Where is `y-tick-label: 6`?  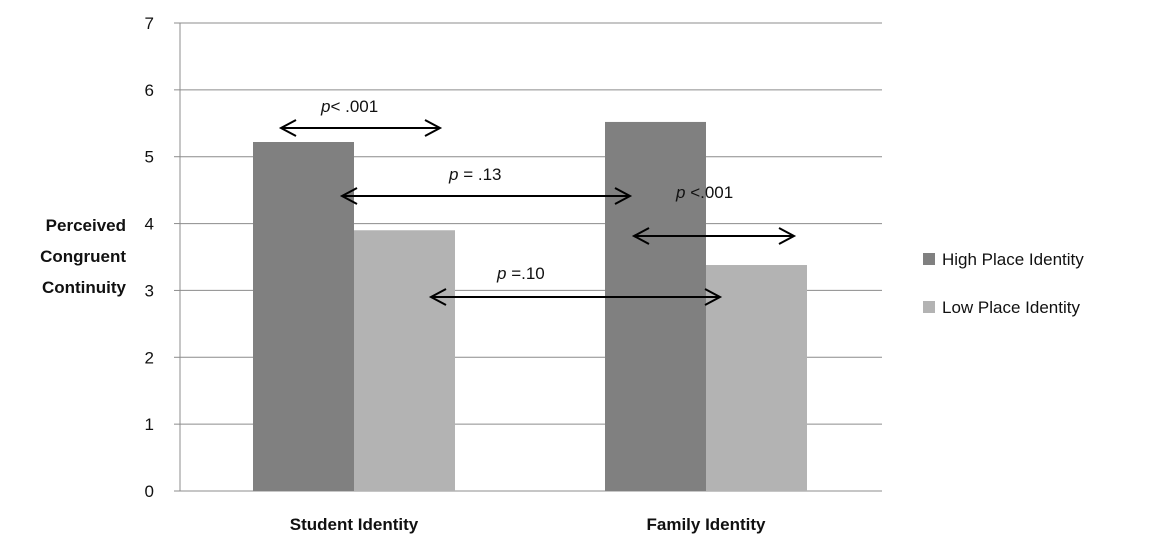 y-tick-label: 6 is located at coordinates (149, 90).